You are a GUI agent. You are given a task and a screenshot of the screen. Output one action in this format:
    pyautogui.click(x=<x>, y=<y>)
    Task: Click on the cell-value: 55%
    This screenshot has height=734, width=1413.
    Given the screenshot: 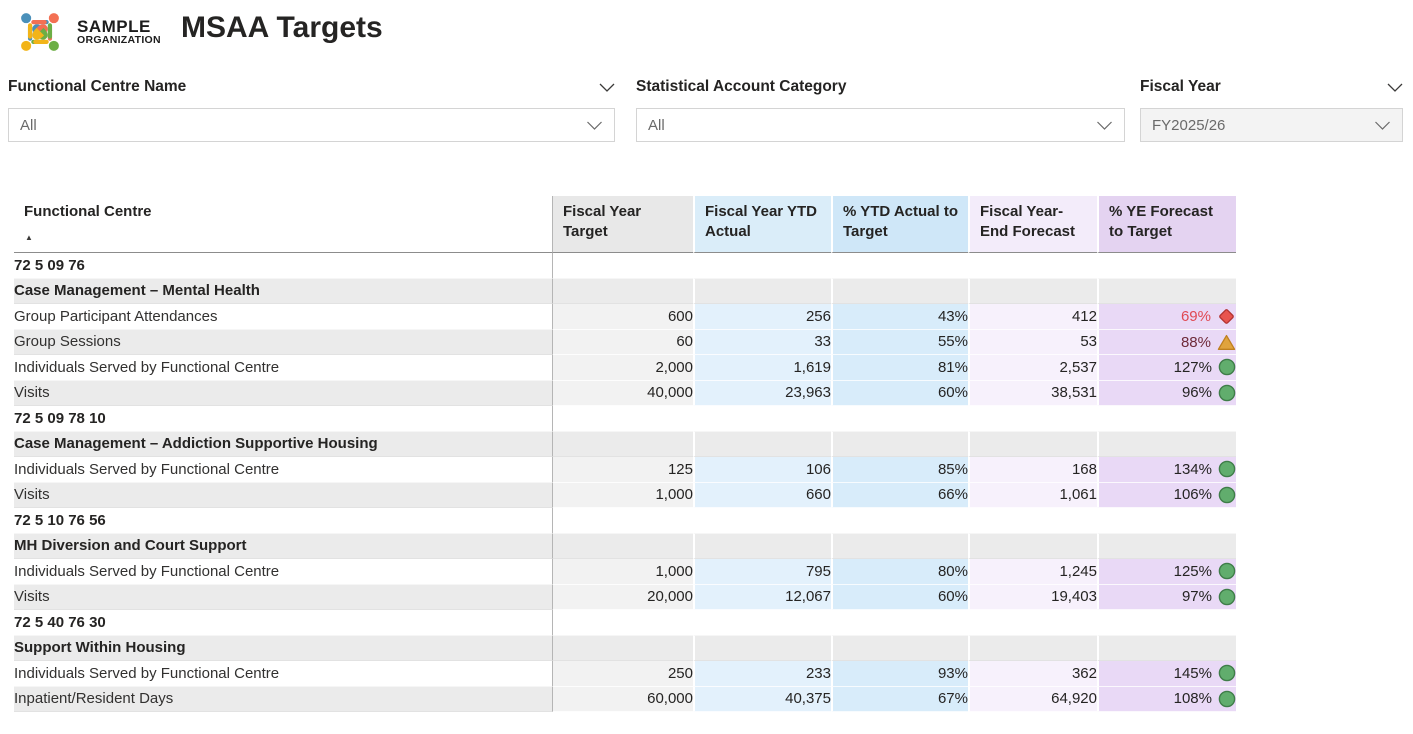 What is the action you would take?
    pyautogui.click(x=899, y=342)
    